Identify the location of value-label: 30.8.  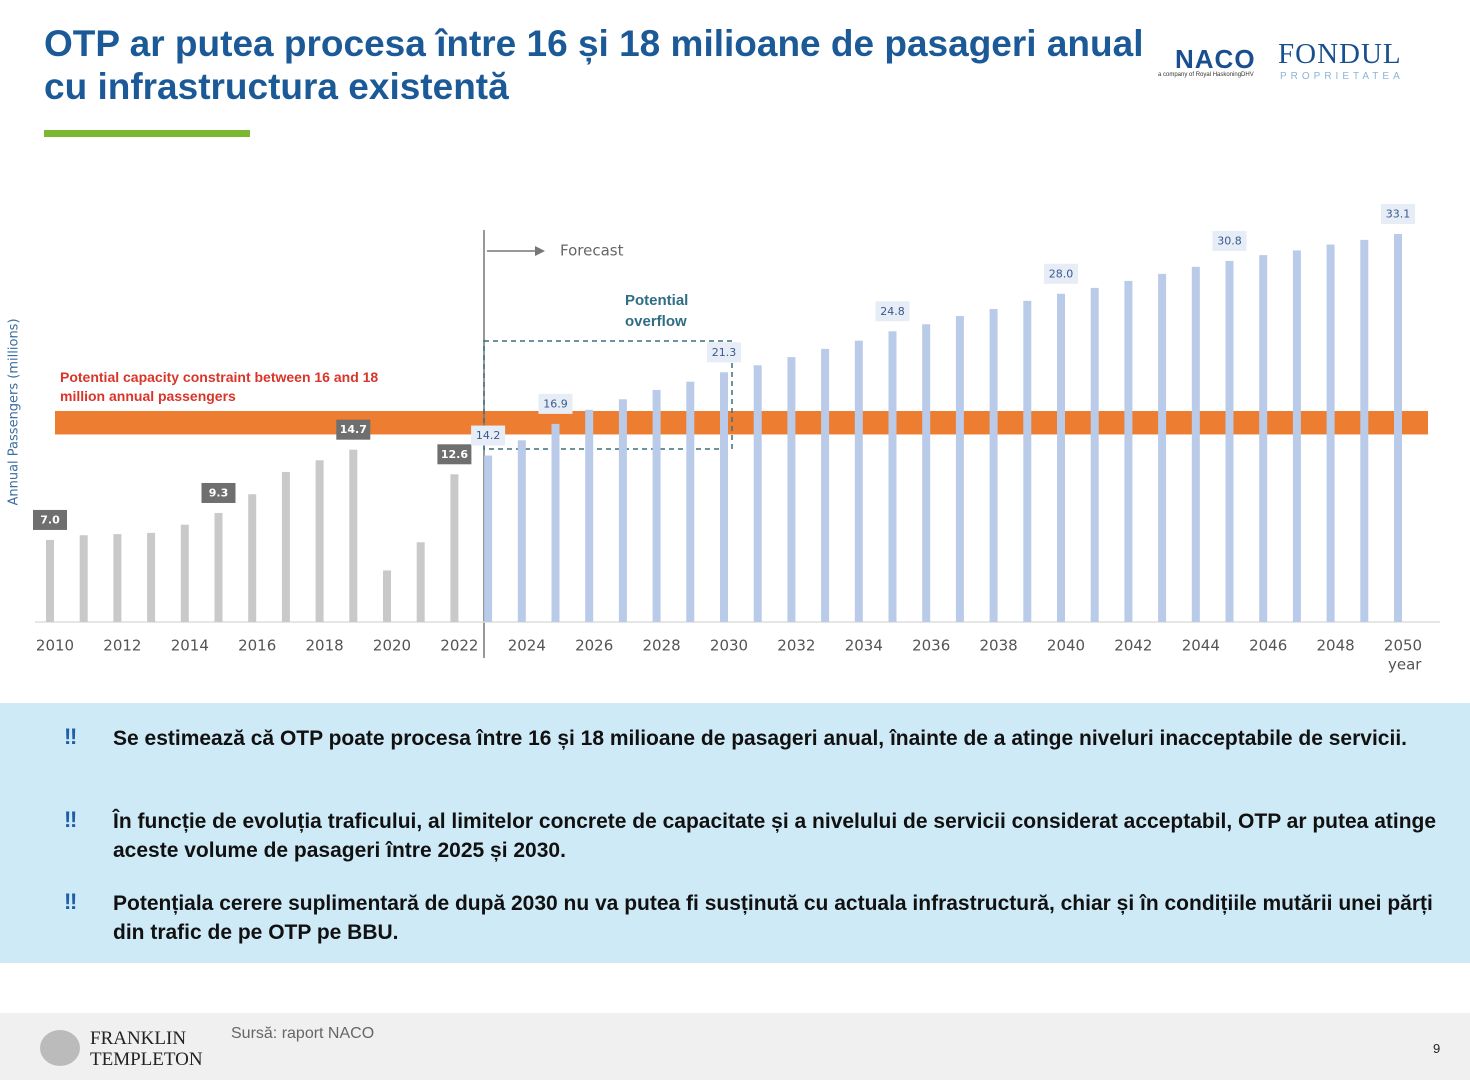
(1229, 240).